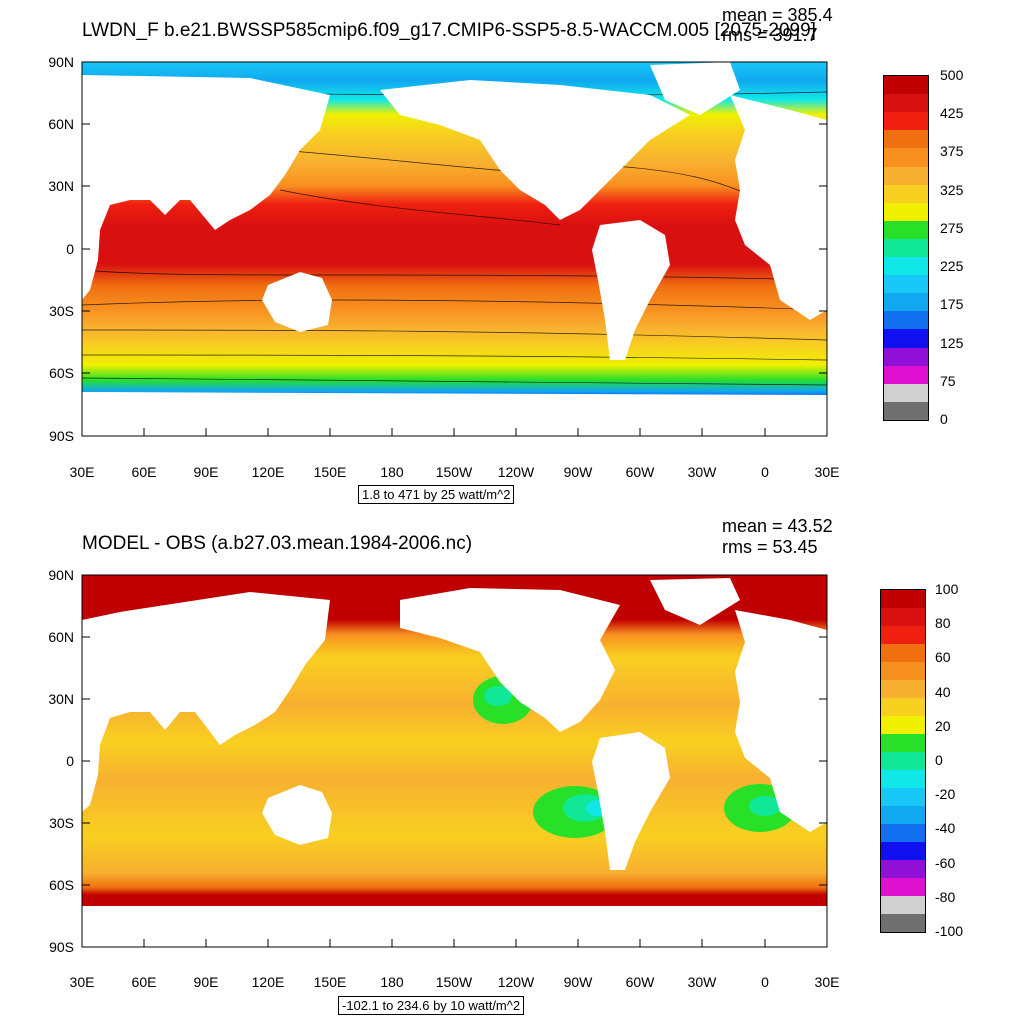 The width and height of the screenshot is (1024, 1024). What do you see at coordinates (952, 151) in the screenshot?
I see `panel1-colorbar-label: 375` at bounding box center [952, 151].